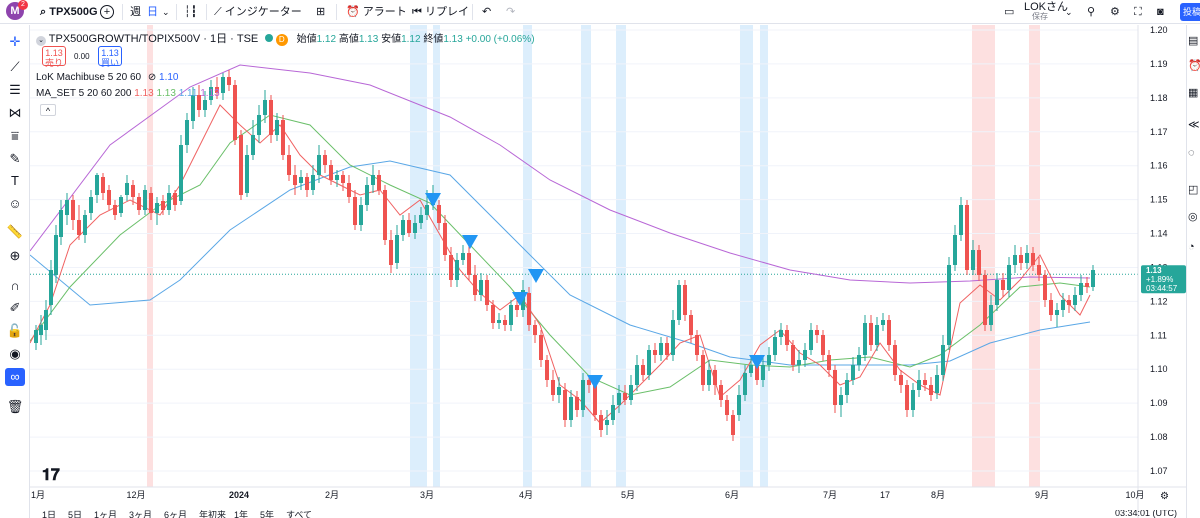 Image resolution: width=1200 pixels, height=518 pixels. Describe the element at coordinates (48, 110) in the screenshot. I see `collapse-legend-button: ^` at that location.